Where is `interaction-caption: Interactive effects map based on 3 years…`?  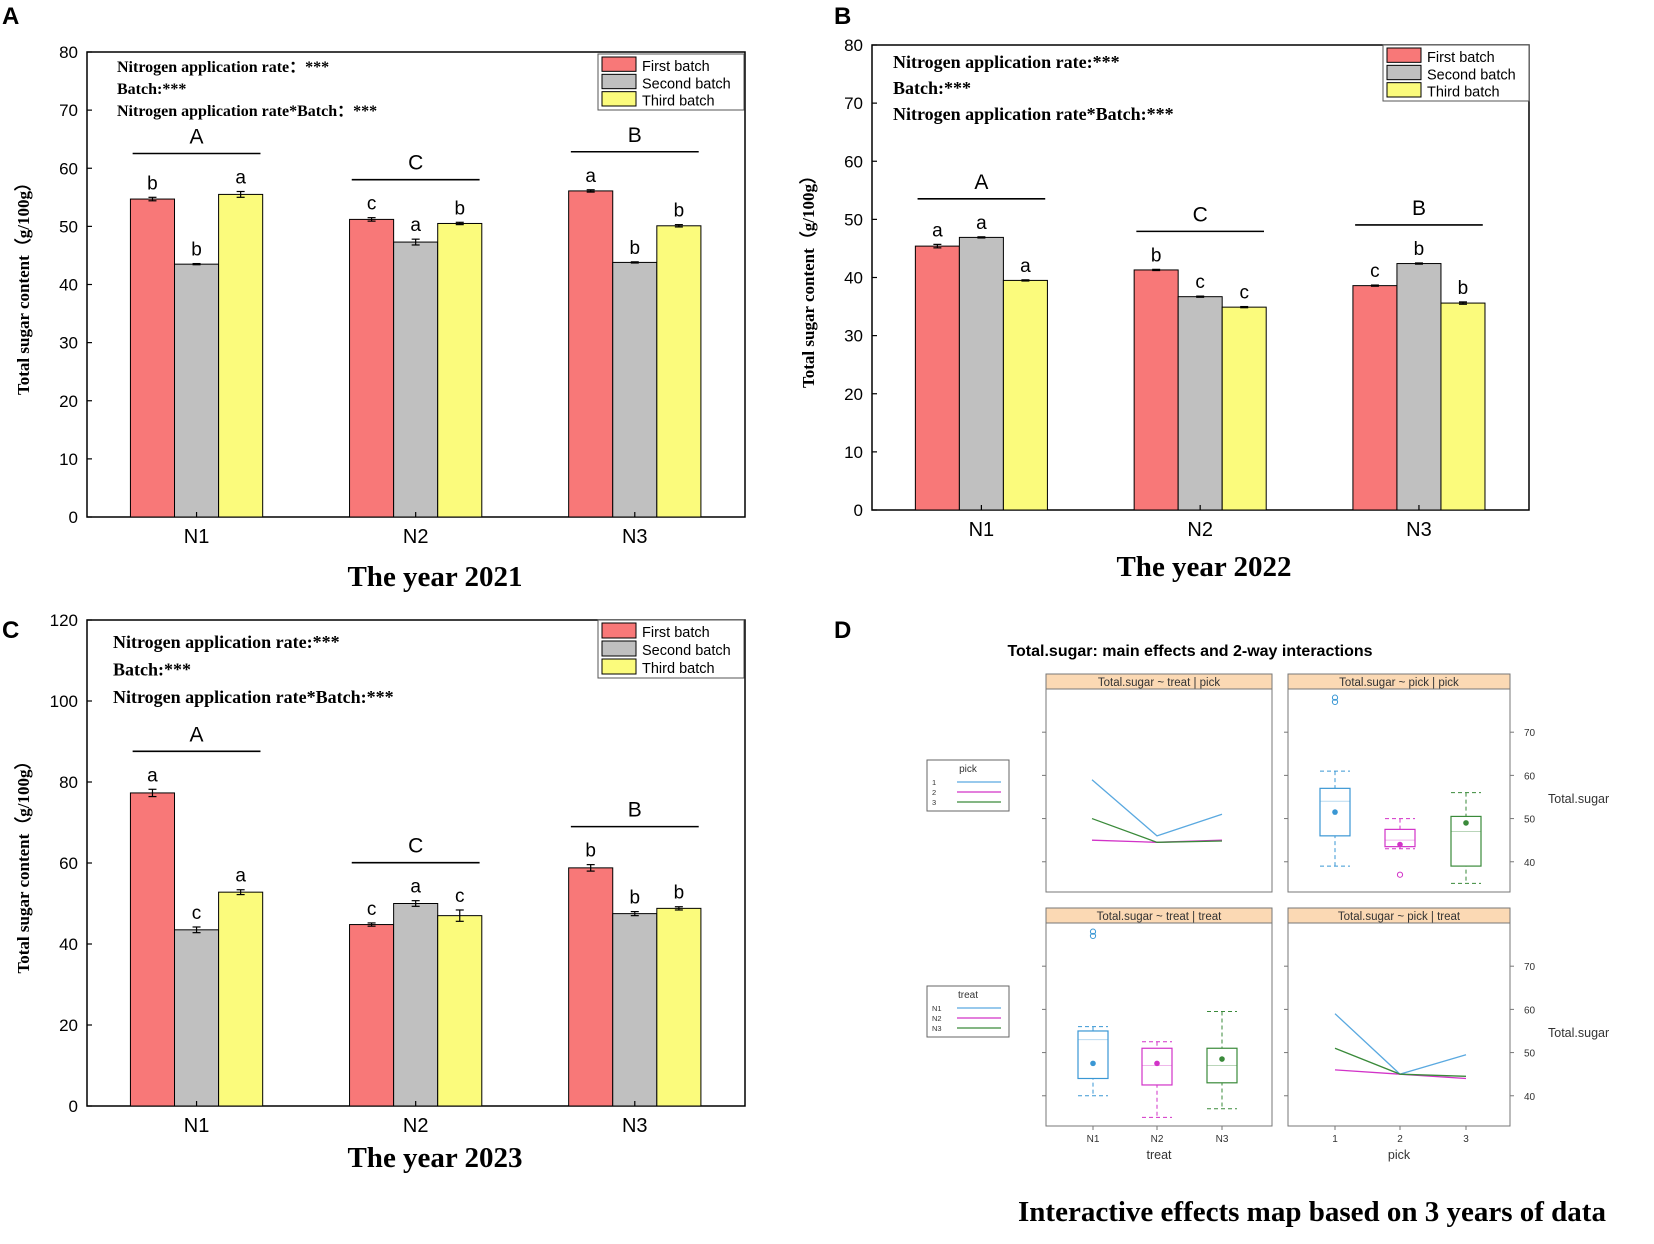 interaction-caption: Interactive effects map based on 3 years… is located at coordinates (1312, 1212).